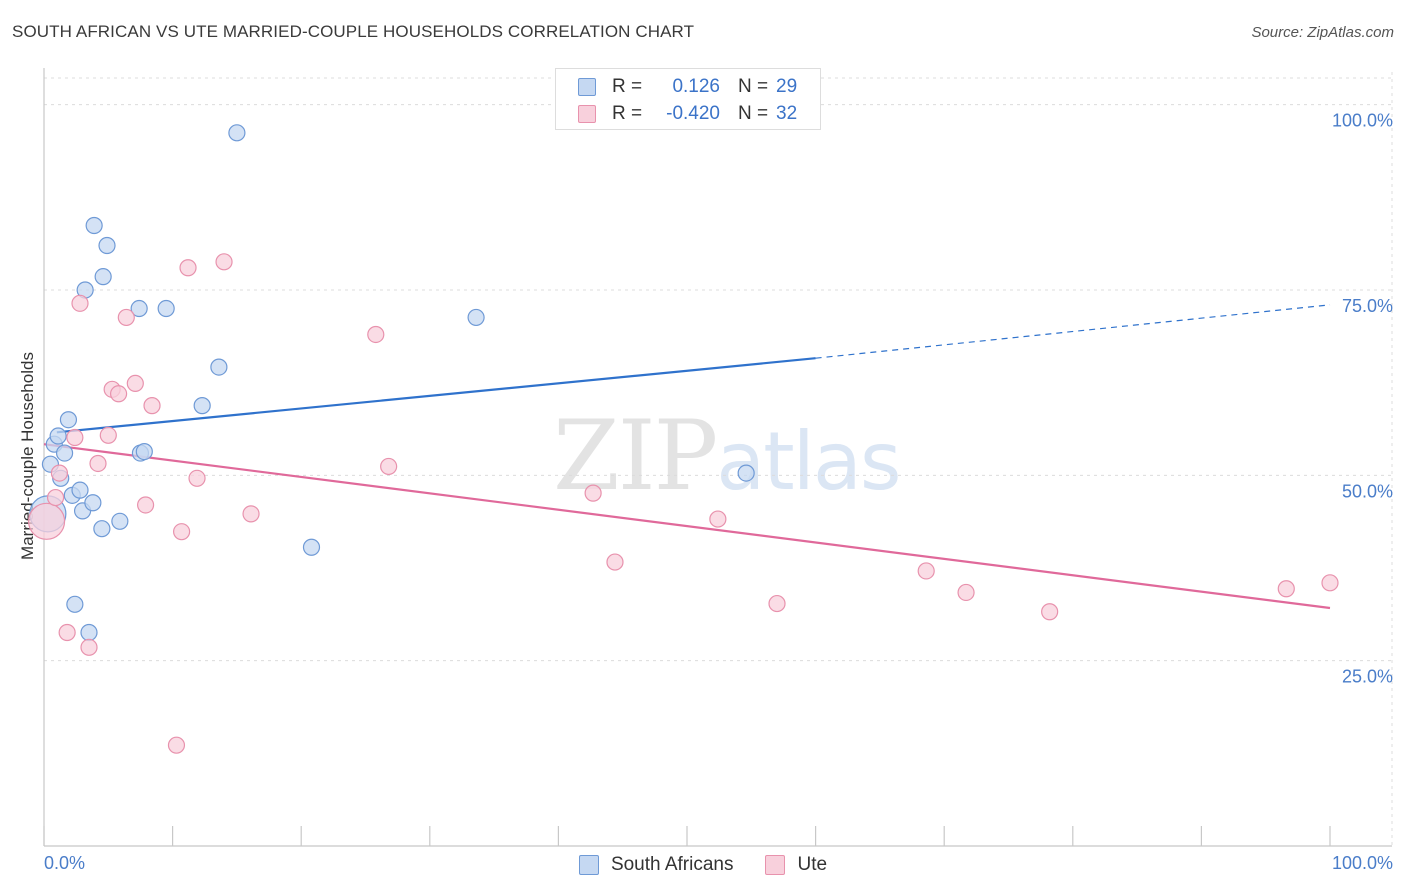 The image size is (1406, 892). I want to click on y-tick-label: 100.0%, so click(1362, 121).